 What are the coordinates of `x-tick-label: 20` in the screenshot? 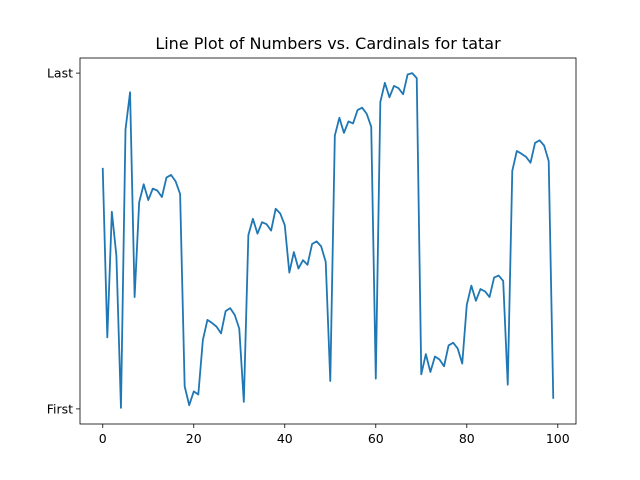 It's located at (194, 438).